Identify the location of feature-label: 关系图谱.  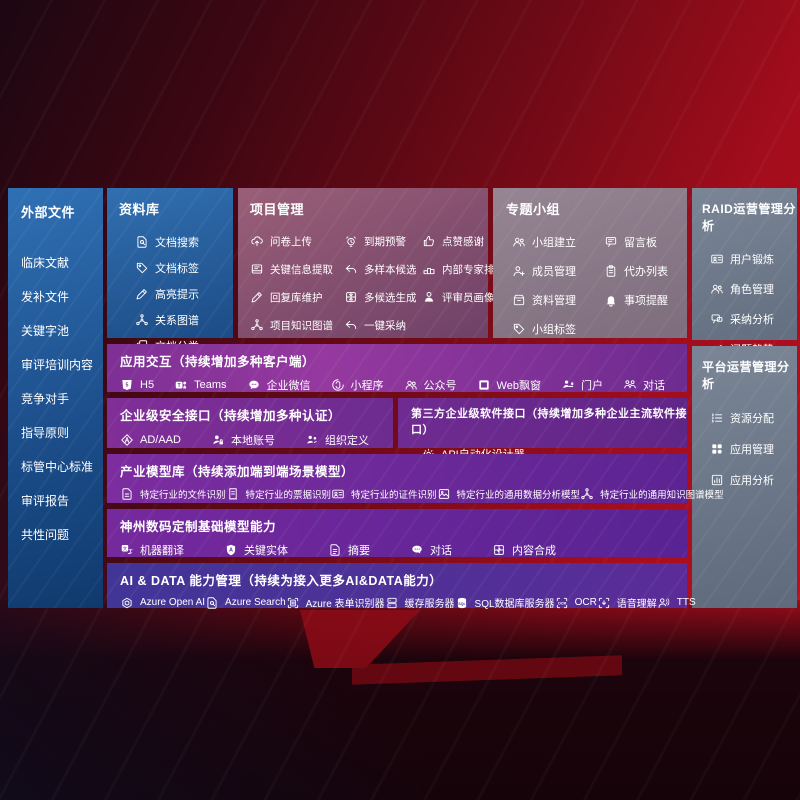
(177, 321).